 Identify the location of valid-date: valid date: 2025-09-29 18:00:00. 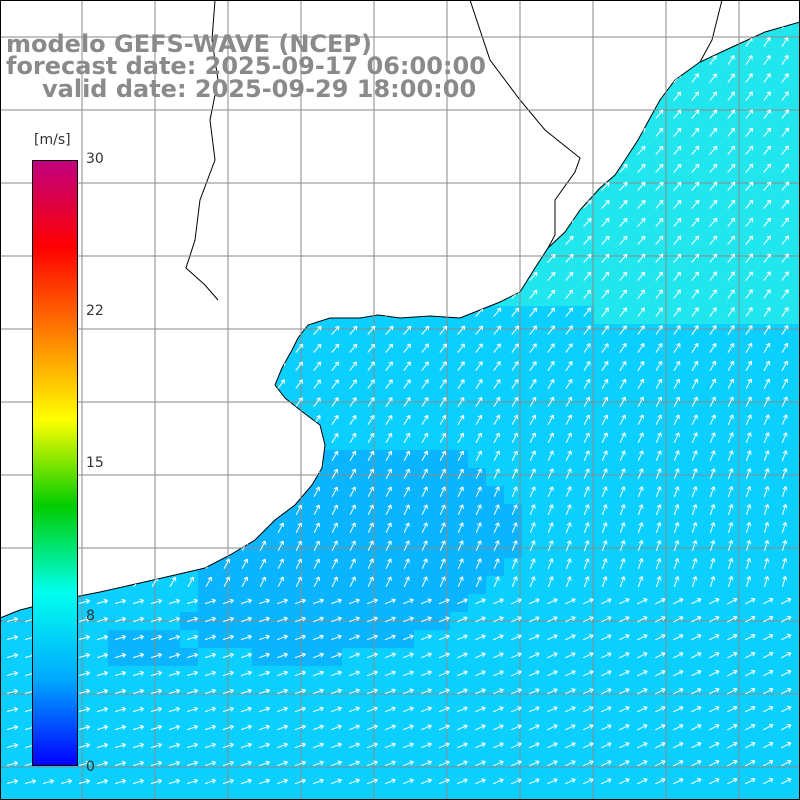
(259, 89).